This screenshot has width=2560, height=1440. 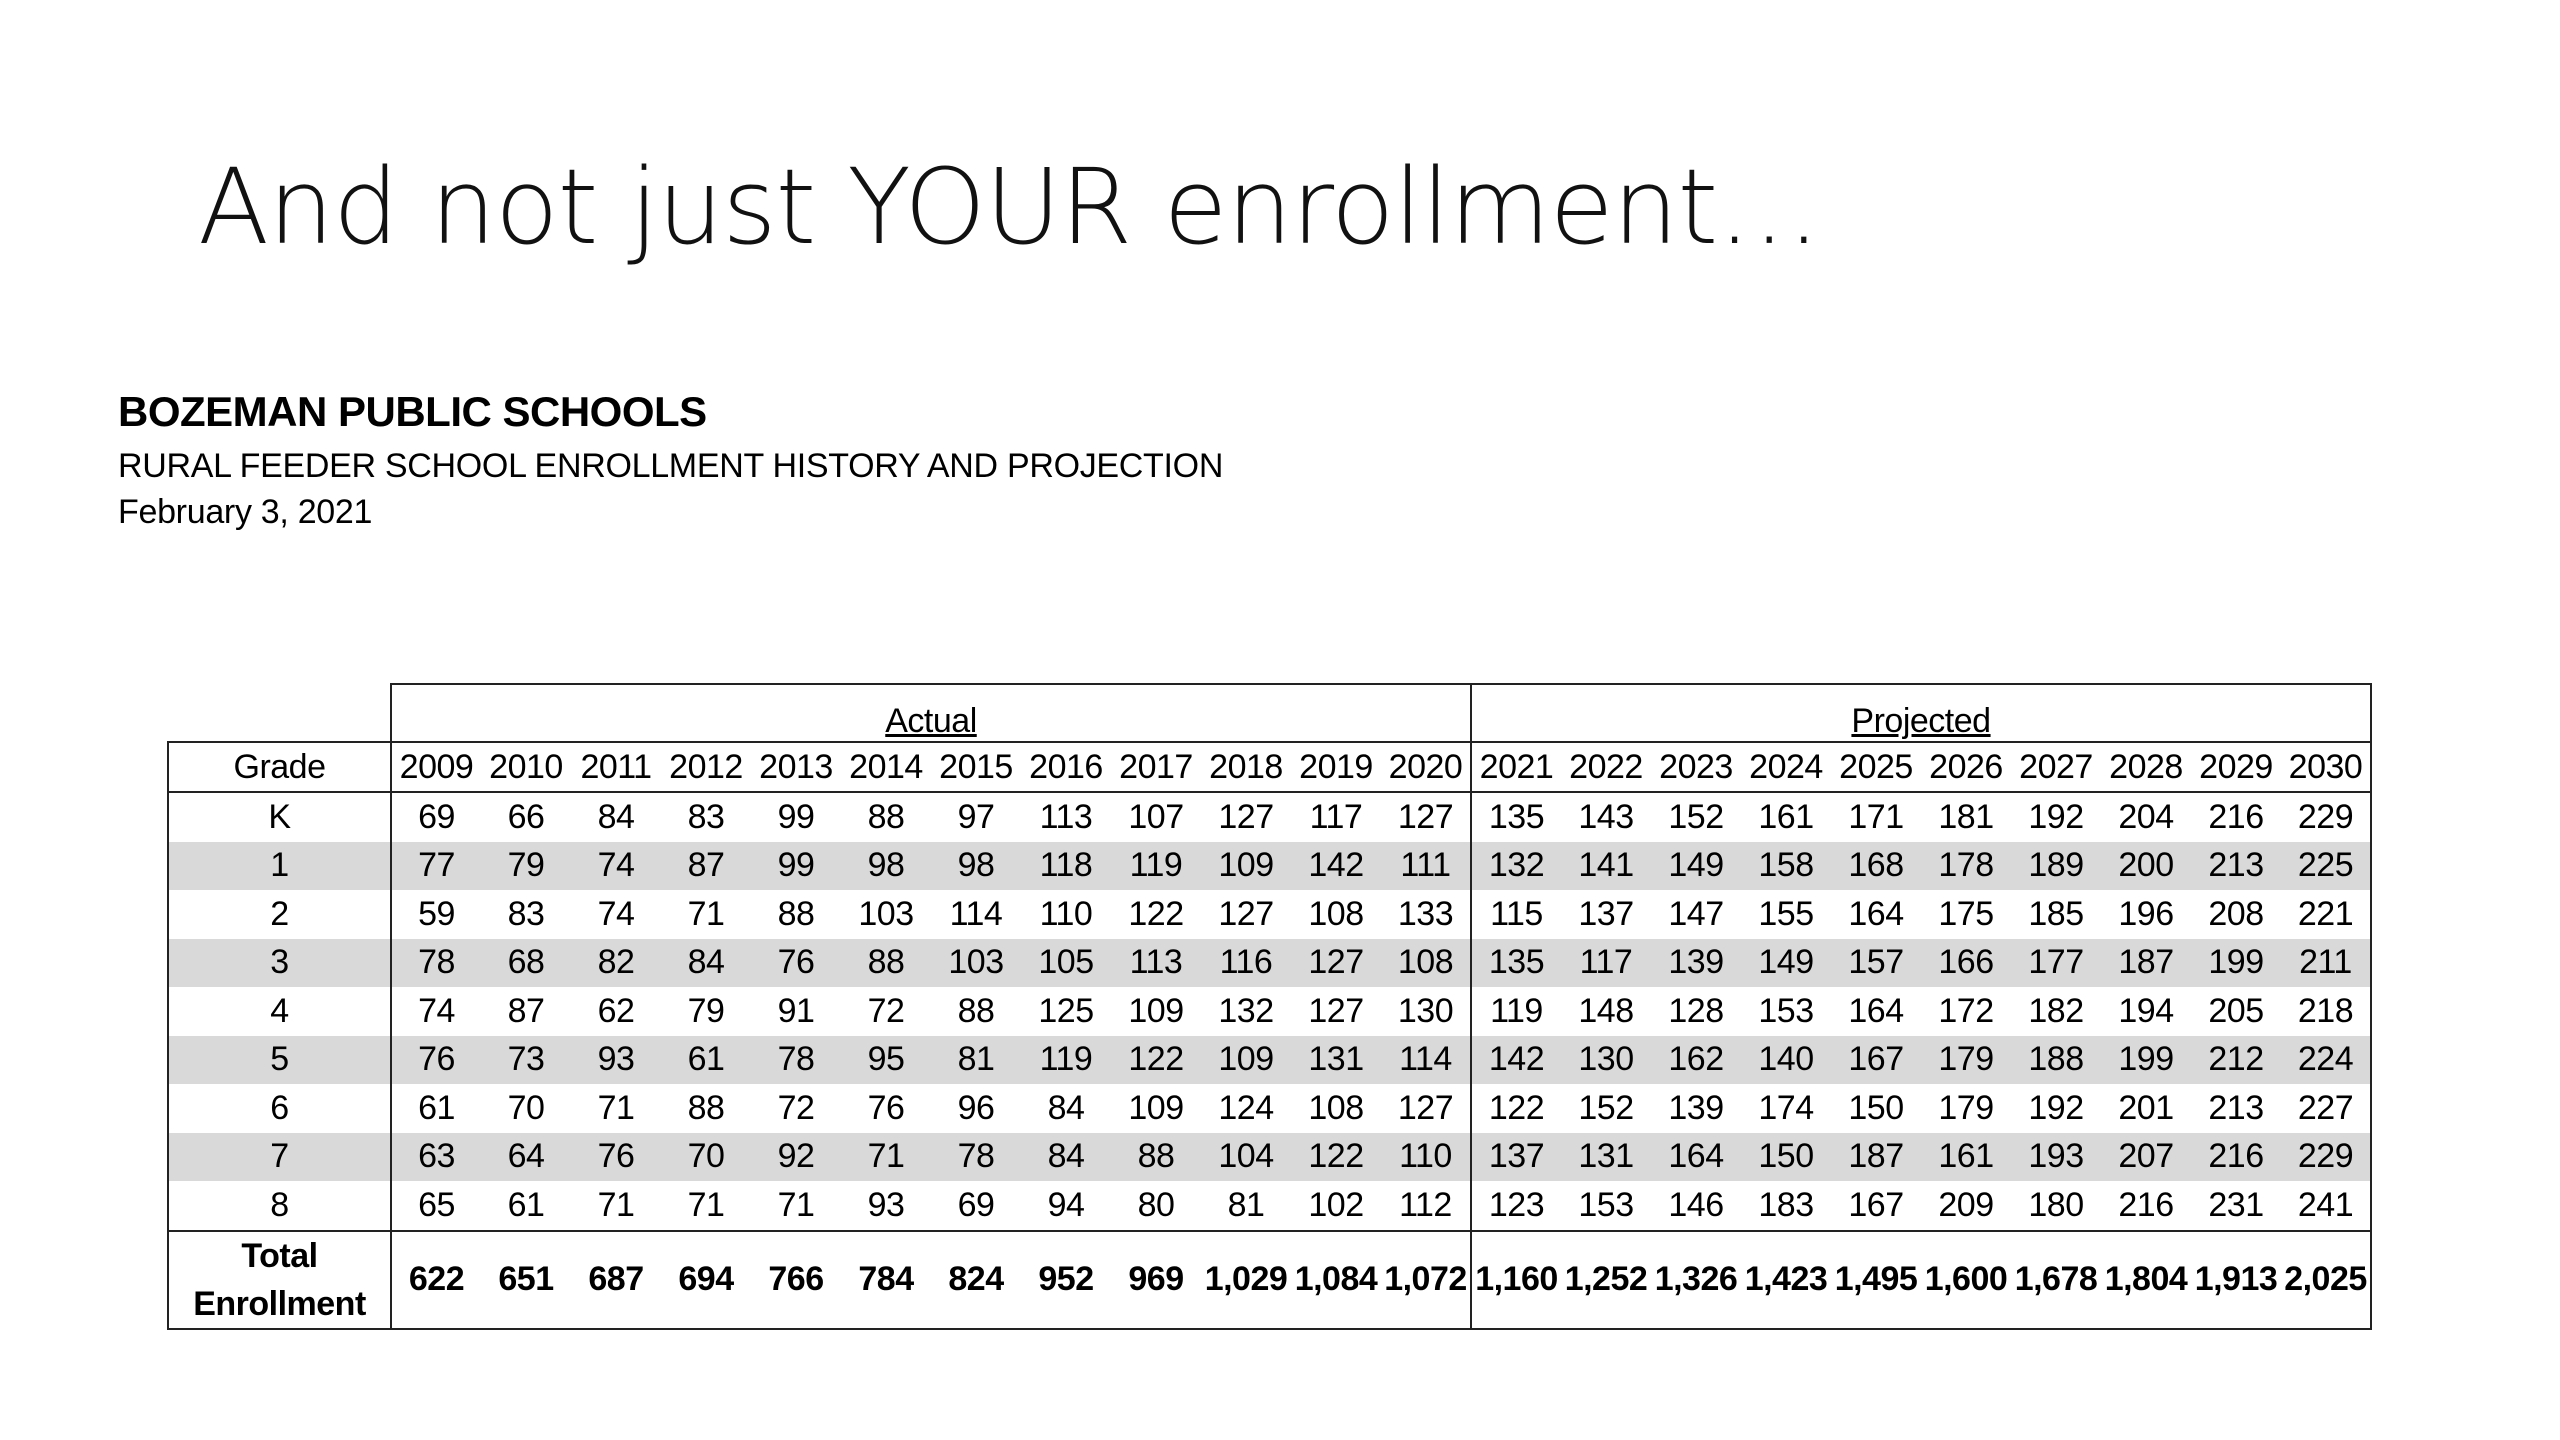 I want to click on total-value-cell: 784, so click(x=886, y=1280).